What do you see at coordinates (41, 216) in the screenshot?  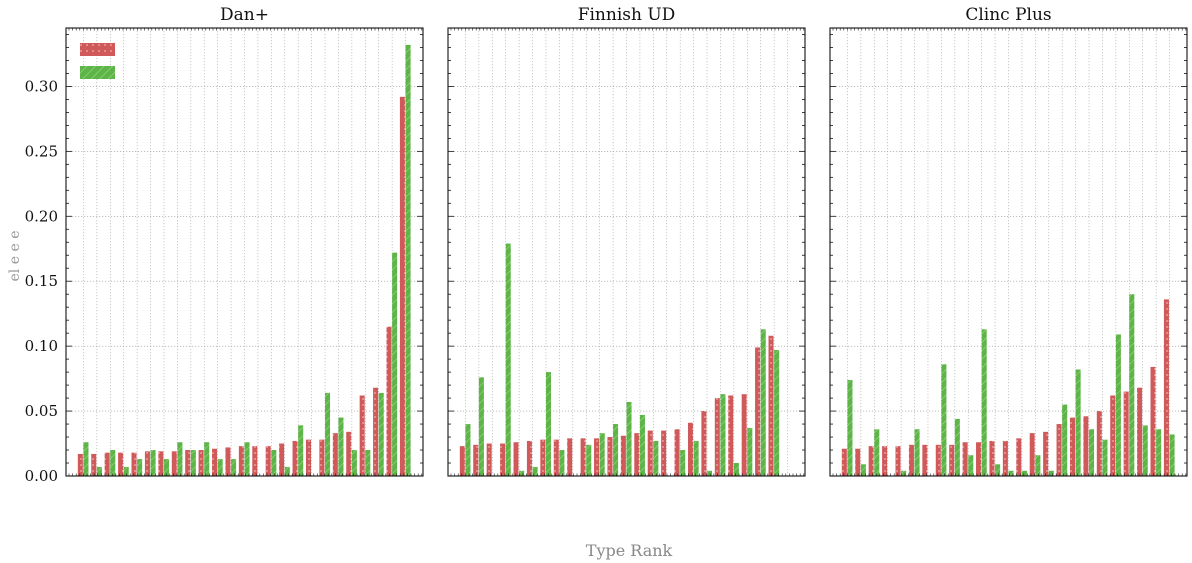 I see `y-tick-label: 0.20` at bounding box center [41, 216].